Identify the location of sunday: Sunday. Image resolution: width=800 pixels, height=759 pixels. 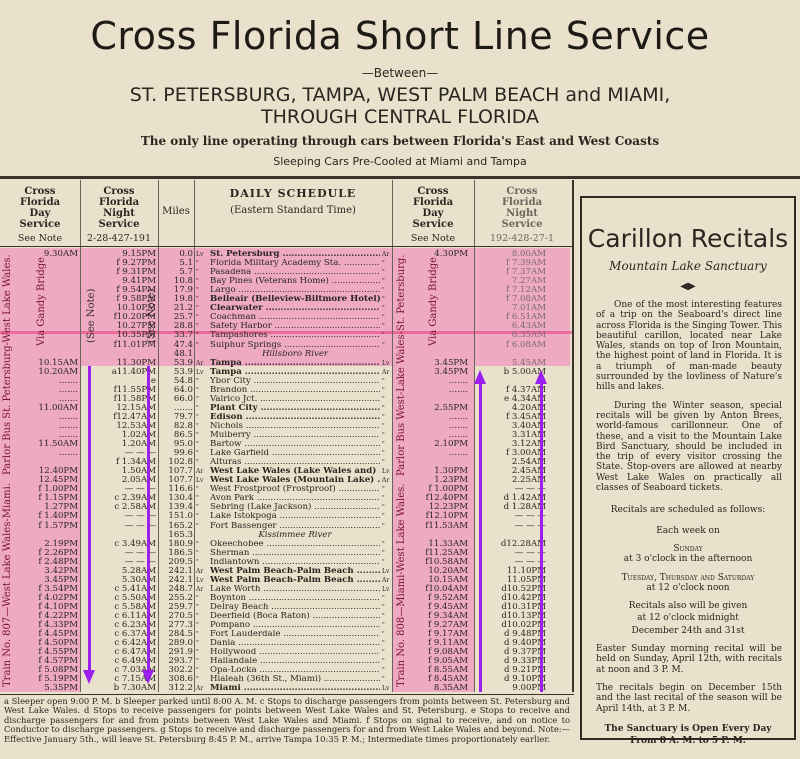
(688, 548).